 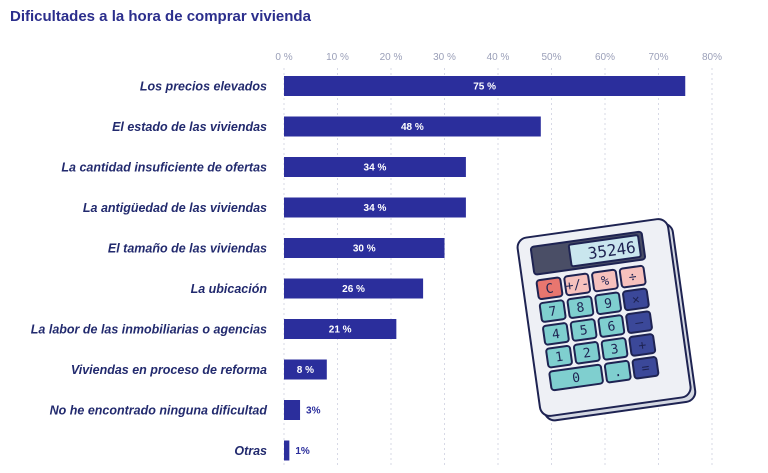 I want to click on calculator-key-label: 6, so click(x=612, y=327).